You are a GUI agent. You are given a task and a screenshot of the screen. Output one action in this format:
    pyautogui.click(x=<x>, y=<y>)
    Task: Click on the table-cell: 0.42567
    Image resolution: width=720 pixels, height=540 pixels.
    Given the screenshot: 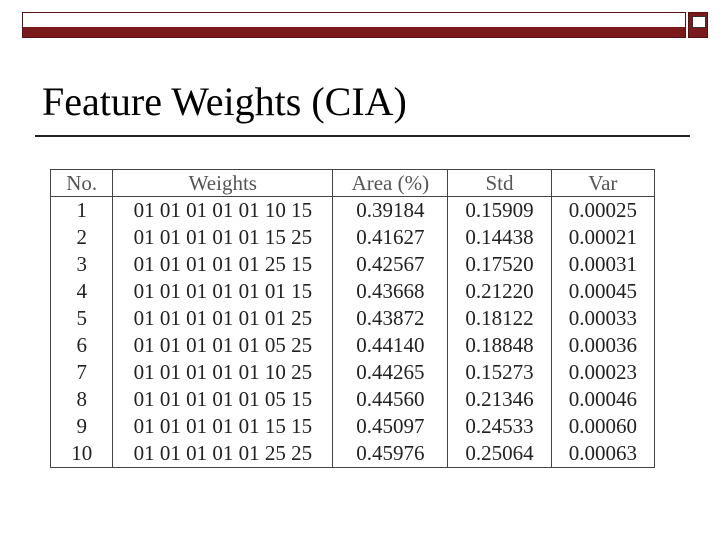 What is the action you would take?
    pyautogui.click(x=390, y=264)
    